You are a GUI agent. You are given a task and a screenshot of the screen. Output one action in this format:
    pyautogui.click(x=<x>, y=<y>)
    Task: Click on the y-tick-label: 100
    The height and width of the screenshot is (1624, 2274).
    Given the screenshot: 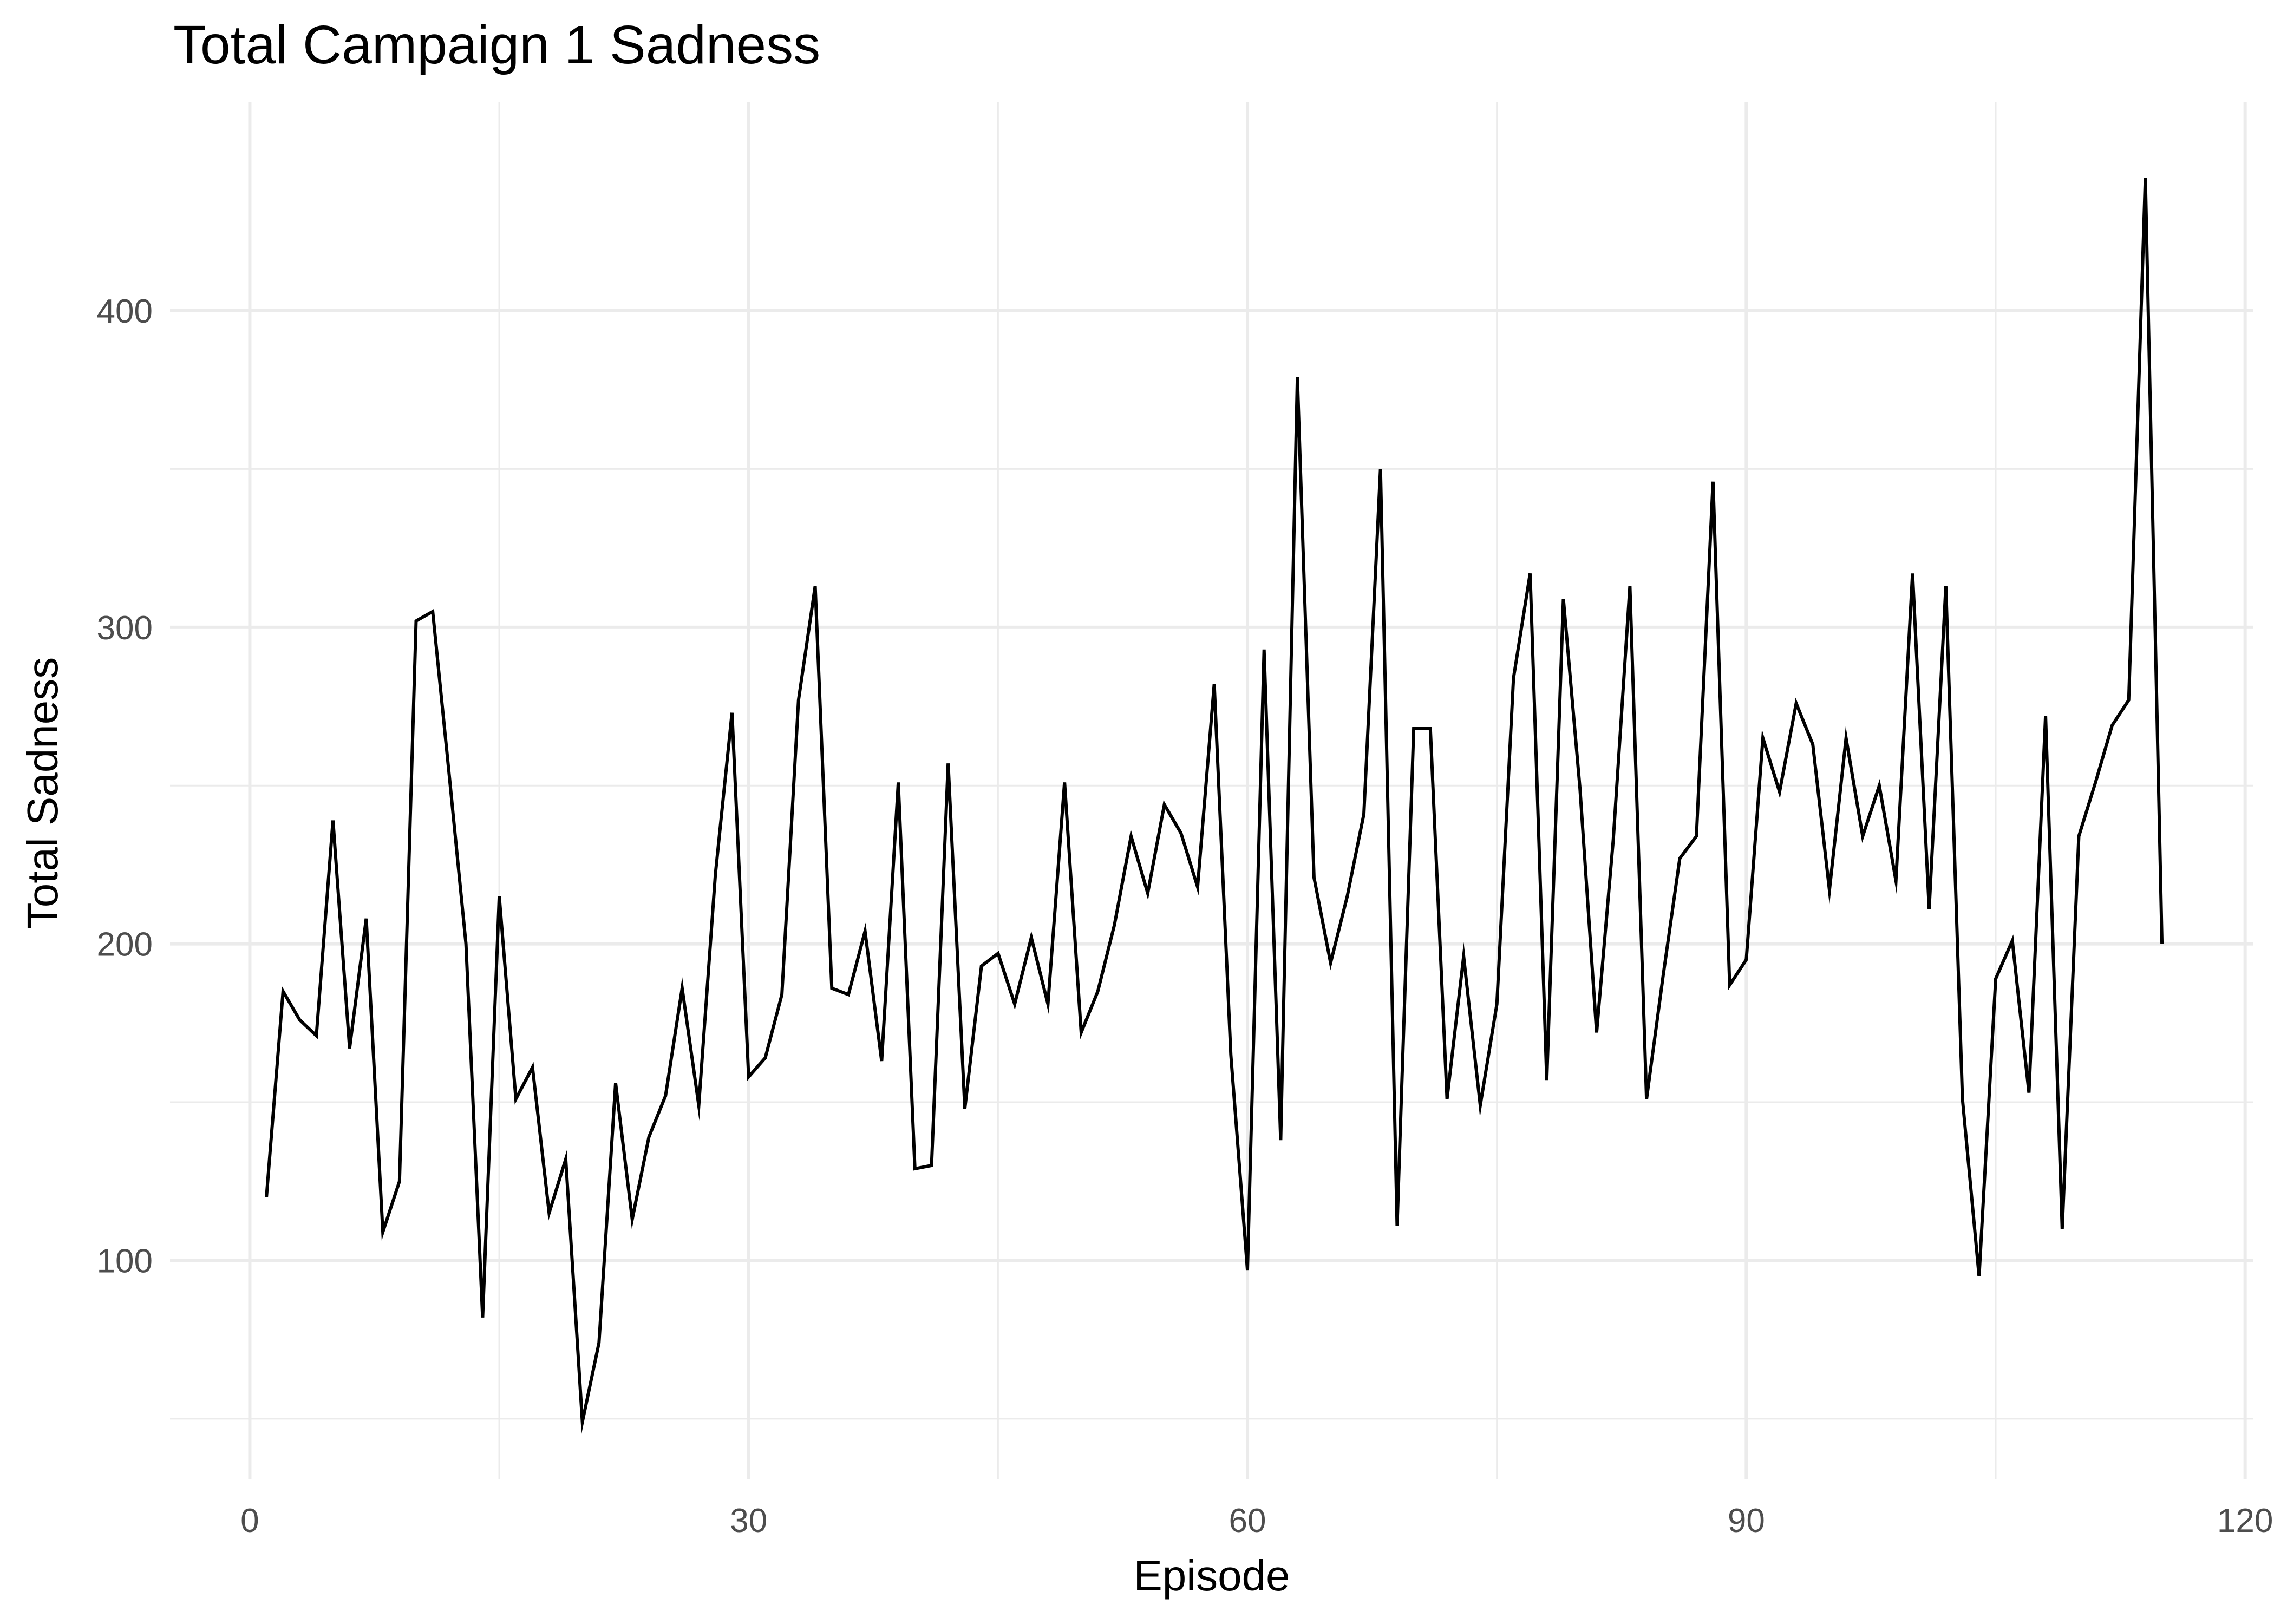 What is the action you would take?
    pyautogui.click(x=125, y=1261)
    